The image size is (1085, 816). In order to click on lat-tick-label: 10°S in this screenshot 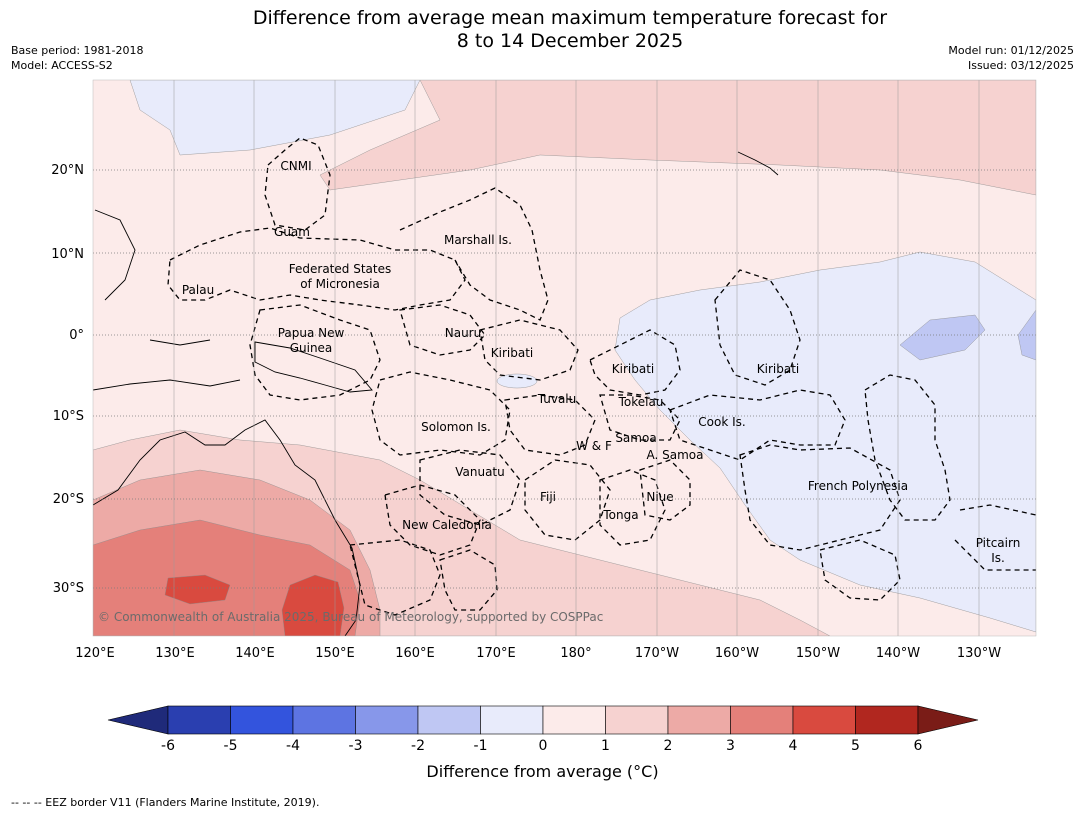, I will do `click(68, 416)`.